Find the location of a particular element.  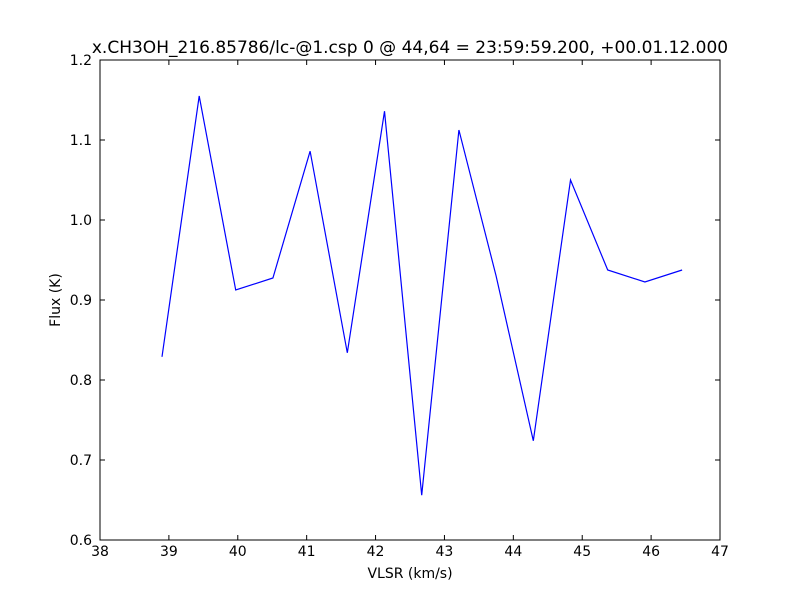

y-tick-label: 0.7 is located at coordinates (81, 461).